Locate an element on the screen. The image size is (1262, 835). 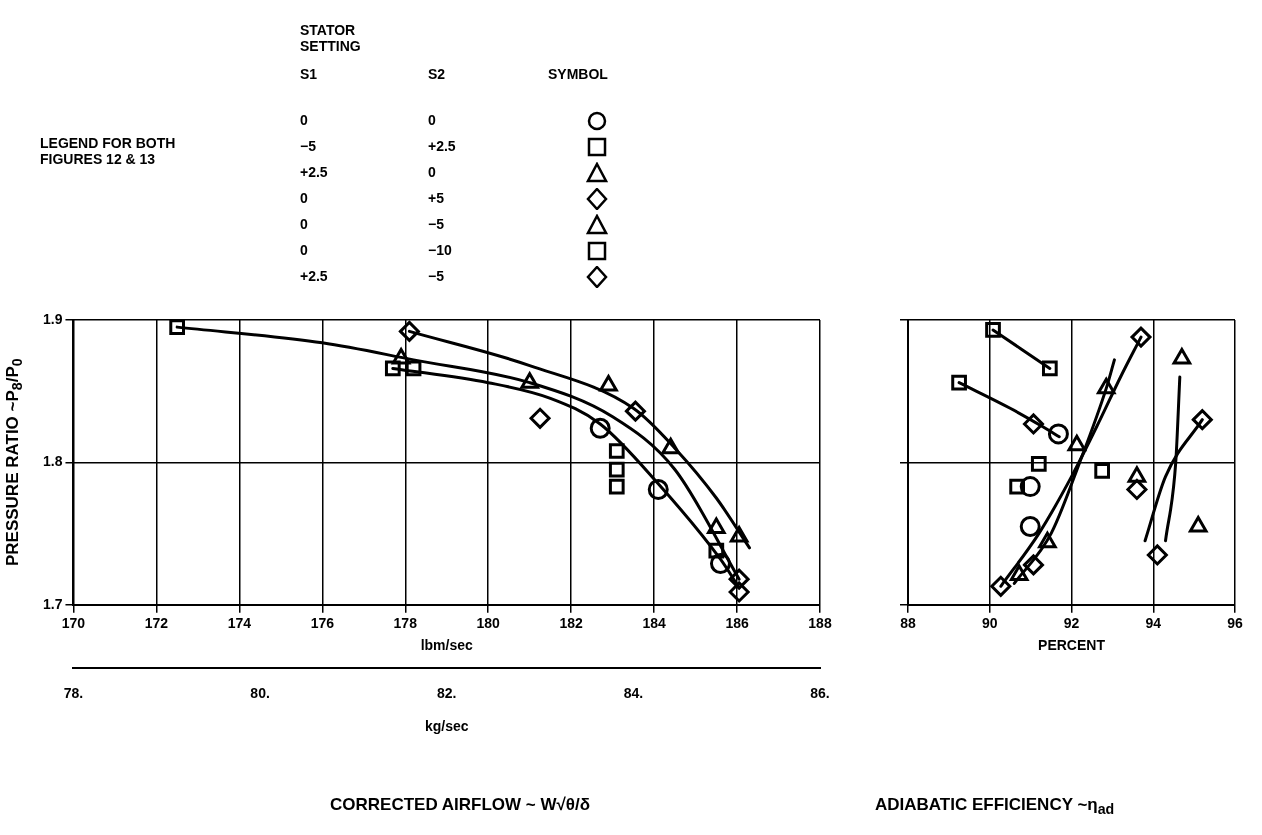
x-tick-label: 174 is located at coordinates (239, 623).